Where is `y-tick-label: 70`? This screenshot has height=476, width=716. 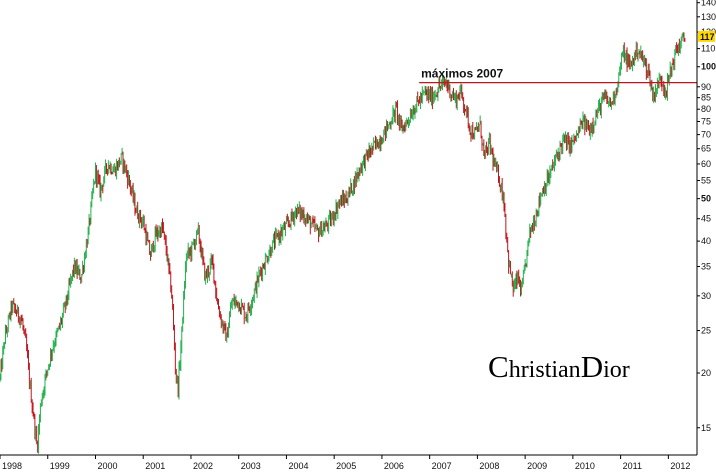 y-tick-label: 70 is located at coordinates (706, 135).